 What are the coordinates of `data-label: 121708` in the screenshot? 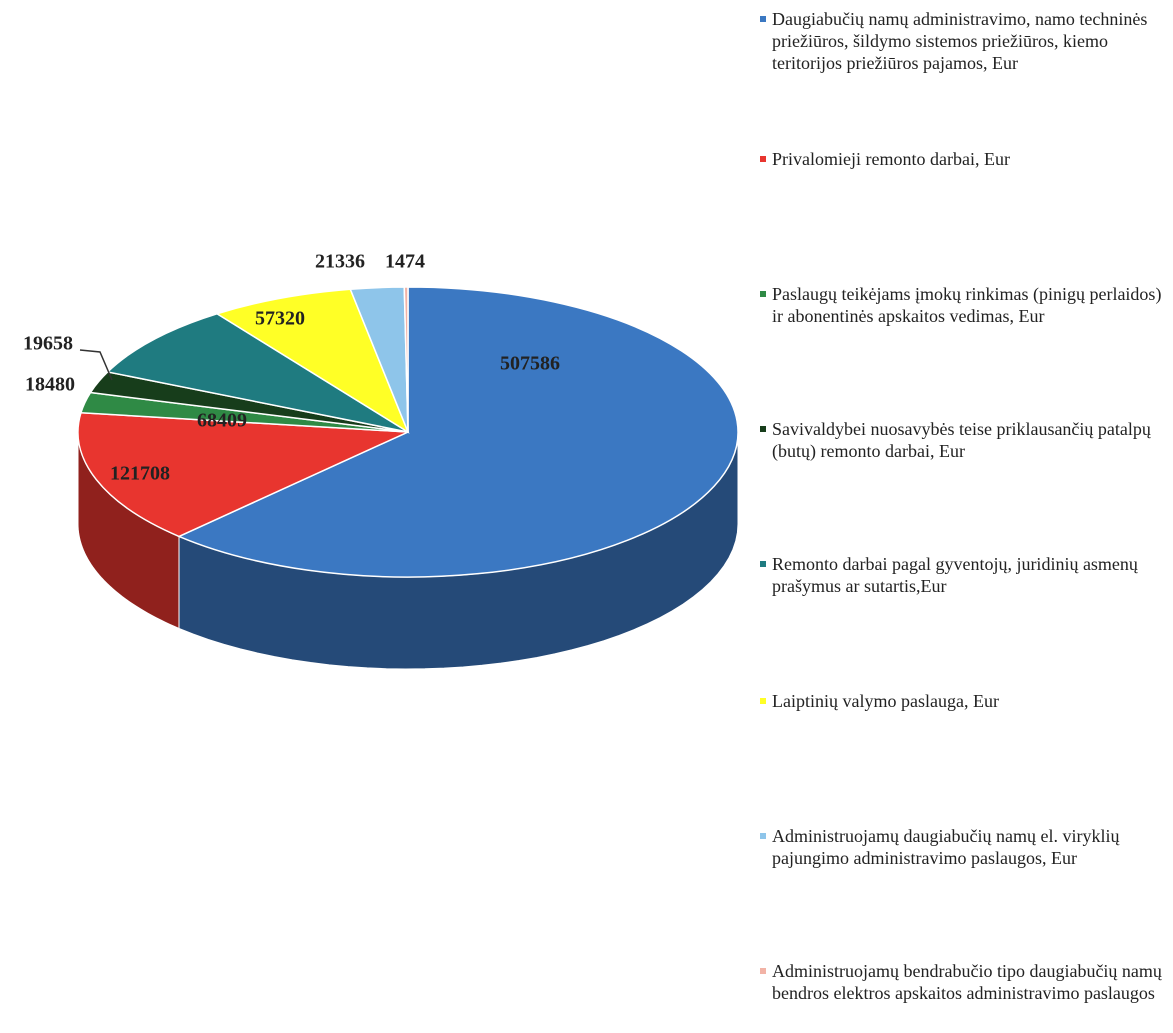 It's located at (140, 474).